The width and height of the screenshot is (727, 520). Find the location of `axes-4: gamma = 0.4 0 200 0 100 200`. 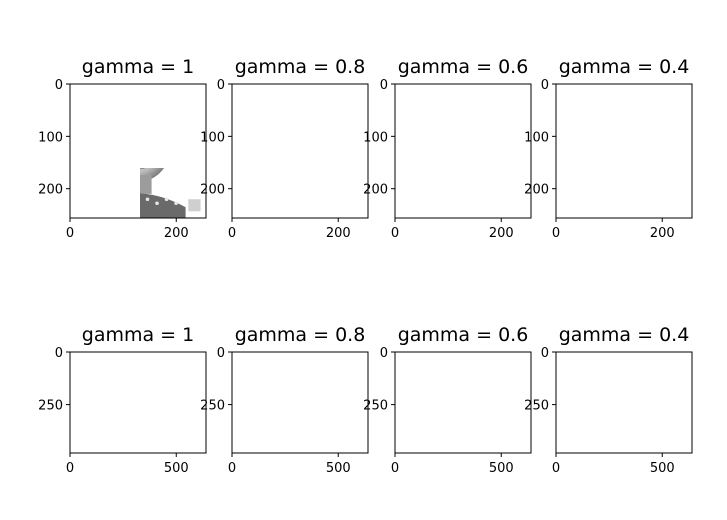

axes-4: gamma = 0.4 0 200 0 100 200 is located at coordinates (613, 148).